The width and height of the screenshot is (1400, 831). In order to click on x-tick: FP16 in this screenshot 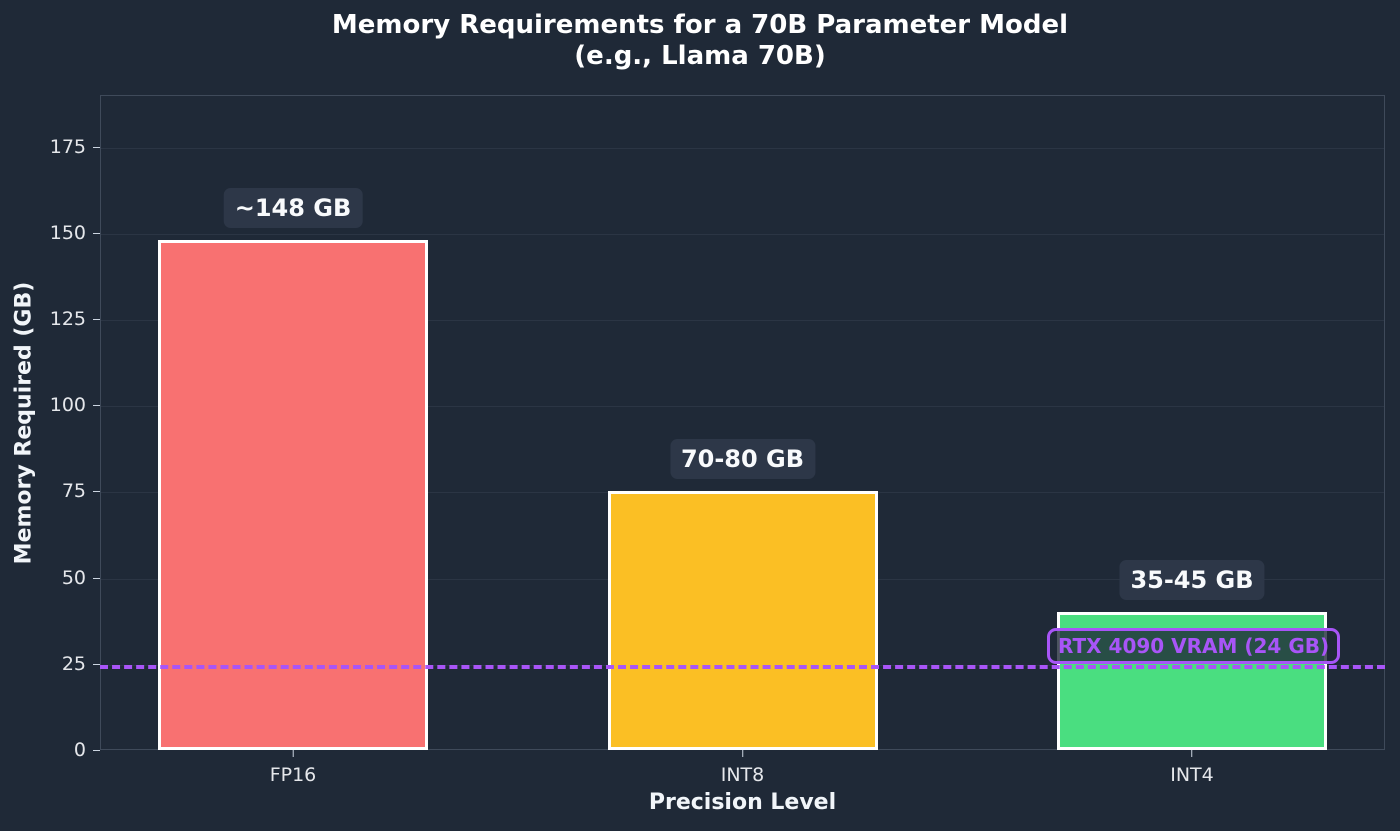, I will do `click(293, 768)`.